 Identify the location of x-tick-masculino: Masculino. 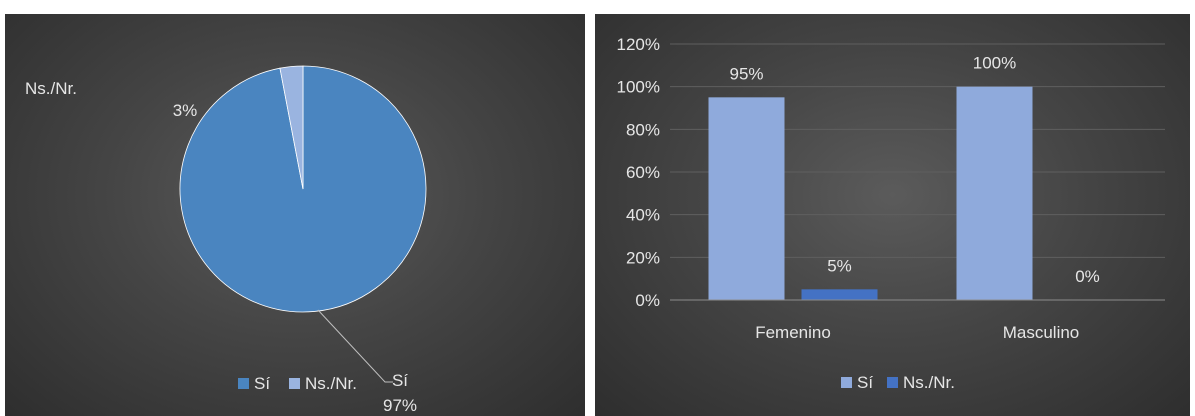
(1041, 332).